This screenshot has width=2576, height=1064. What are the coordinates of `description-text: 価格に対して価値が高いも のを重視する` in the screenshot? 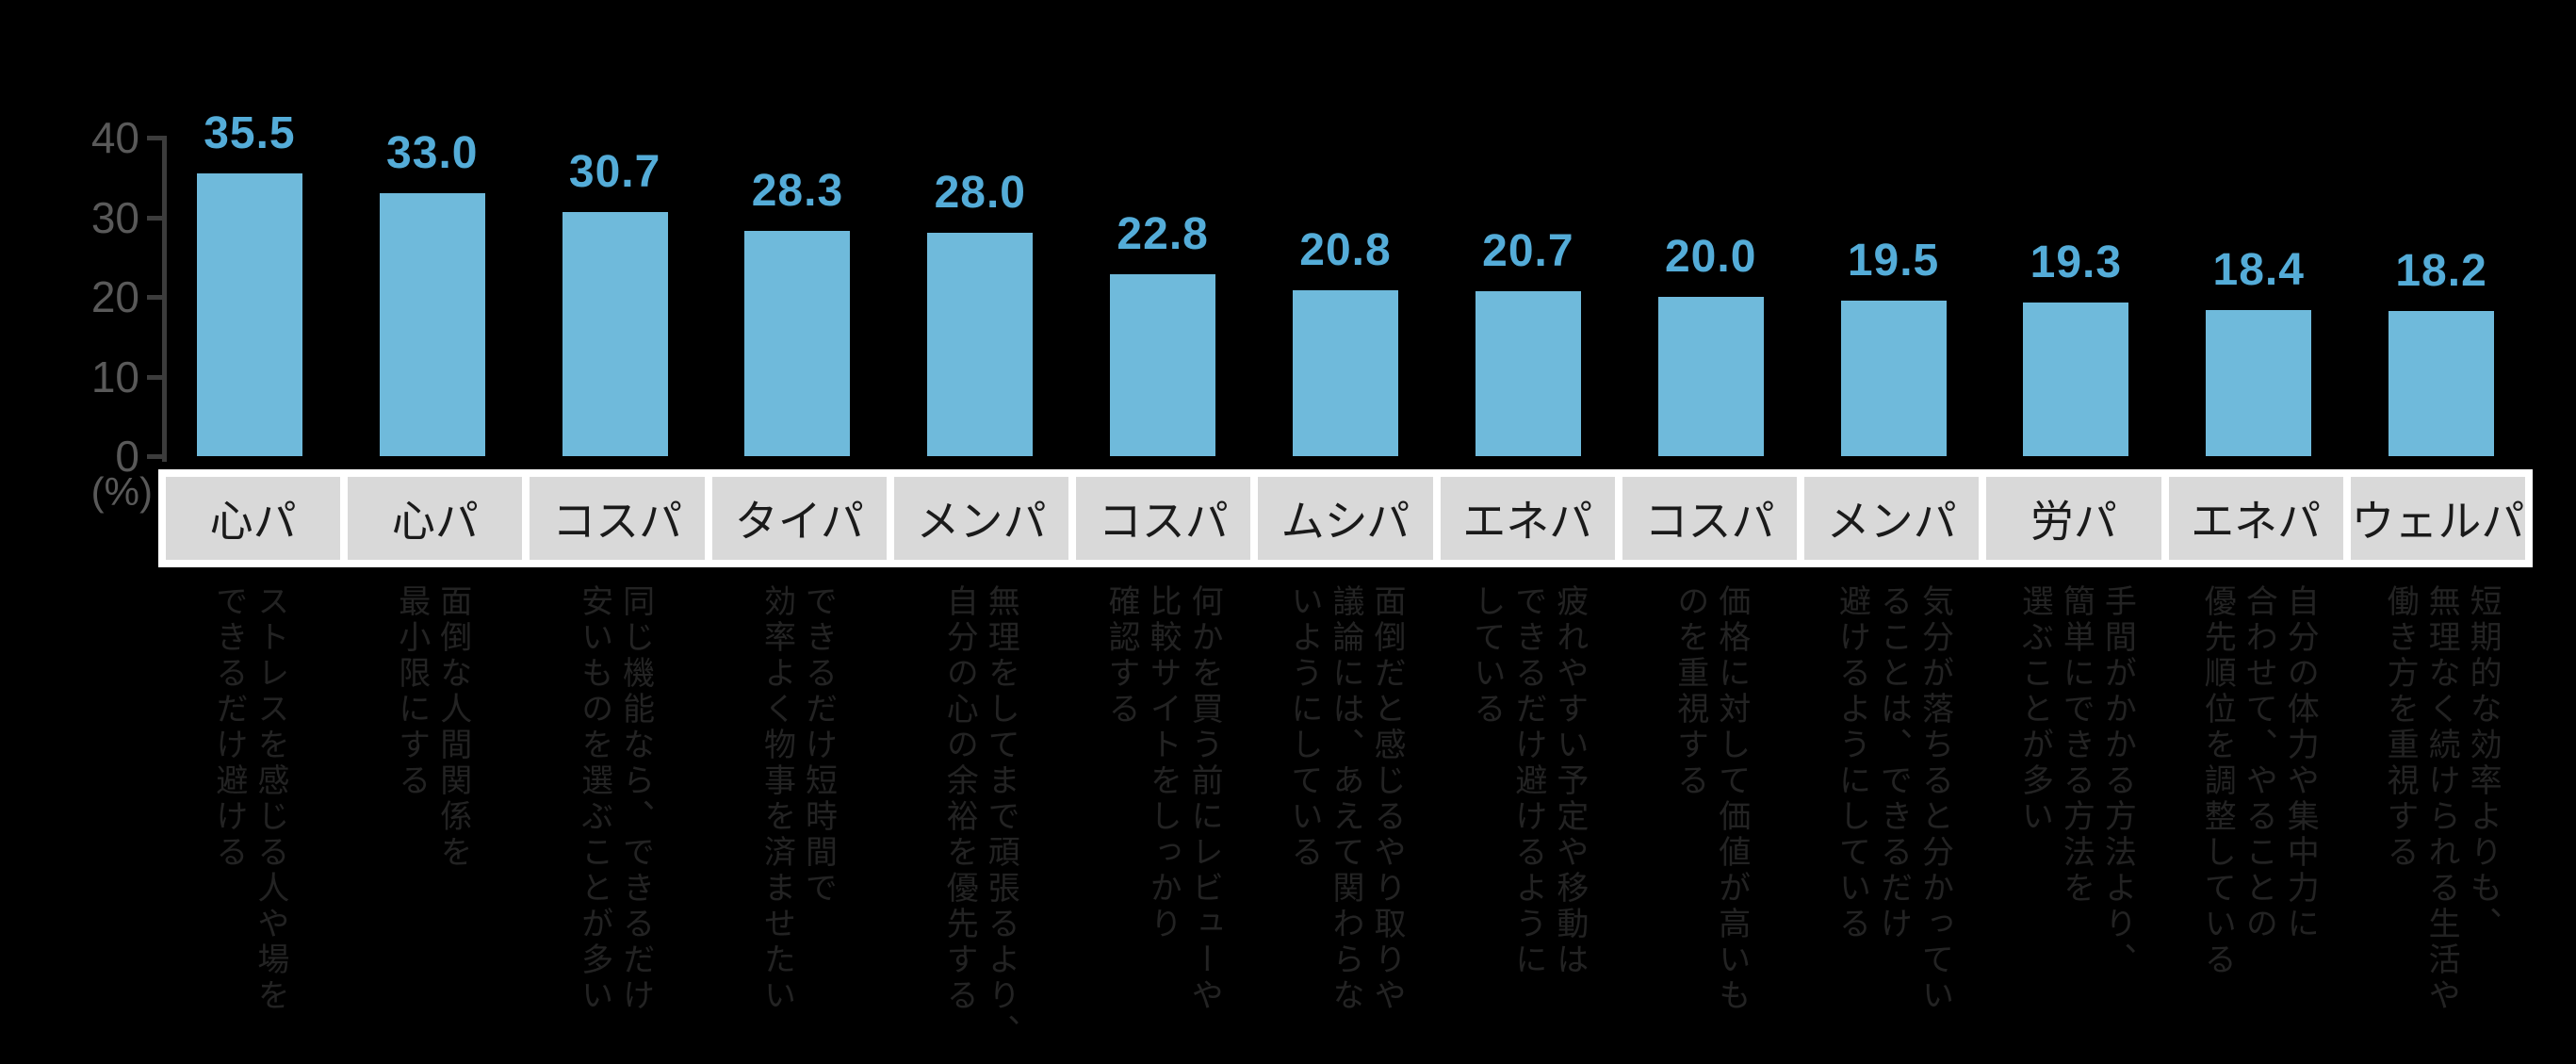 It's located at (1710, 799).